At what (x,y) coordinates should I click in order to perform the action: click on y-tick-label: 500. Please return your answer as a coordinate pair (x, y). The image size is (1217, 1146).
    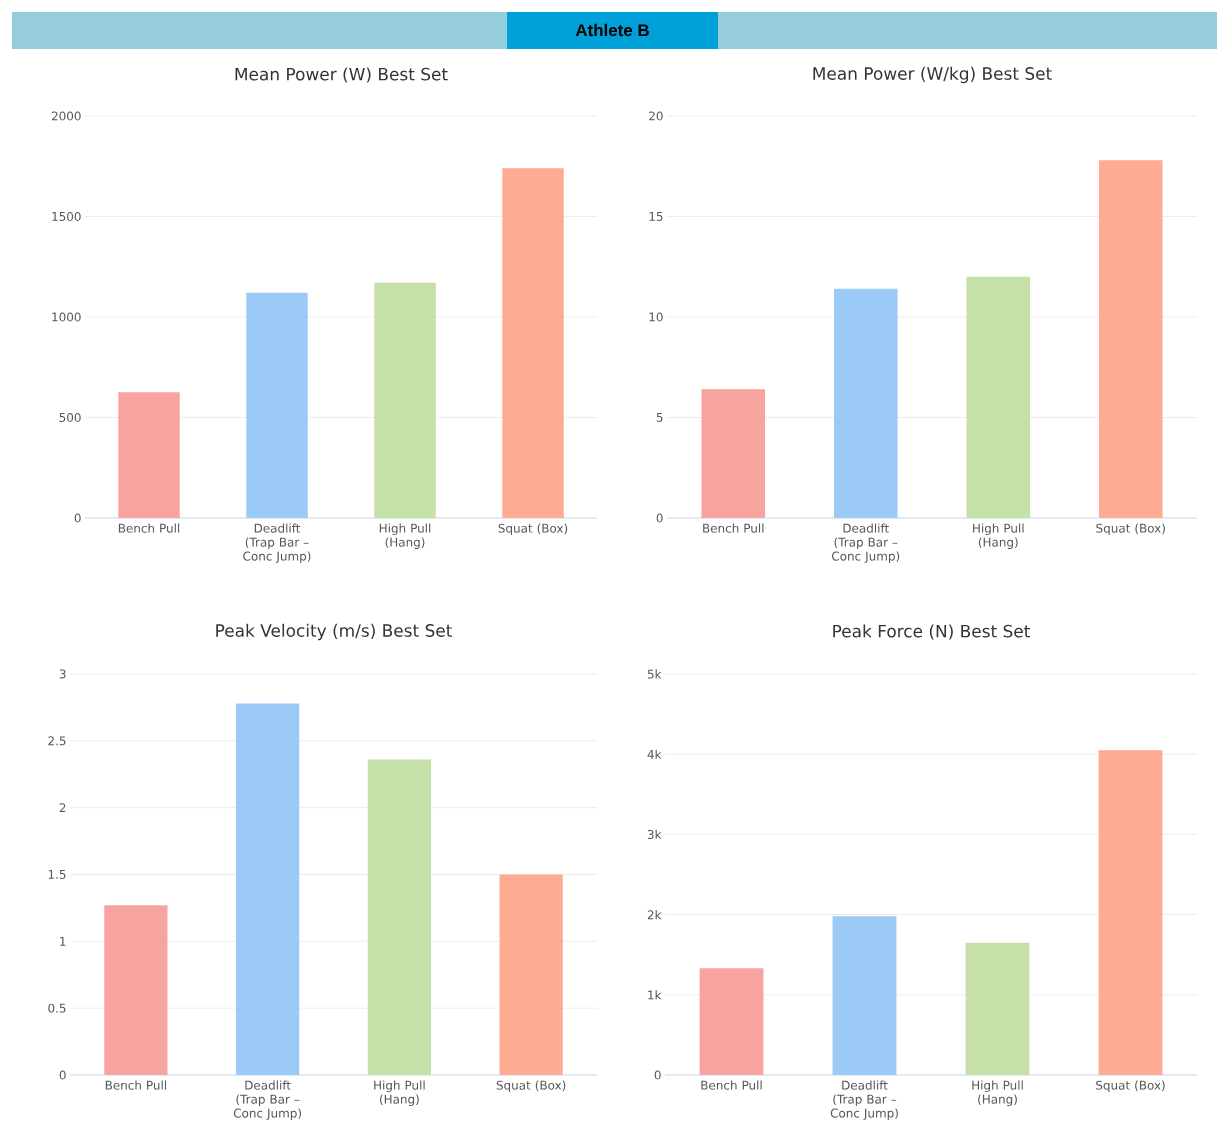
    Looking at the image, I should click on (70, 417).